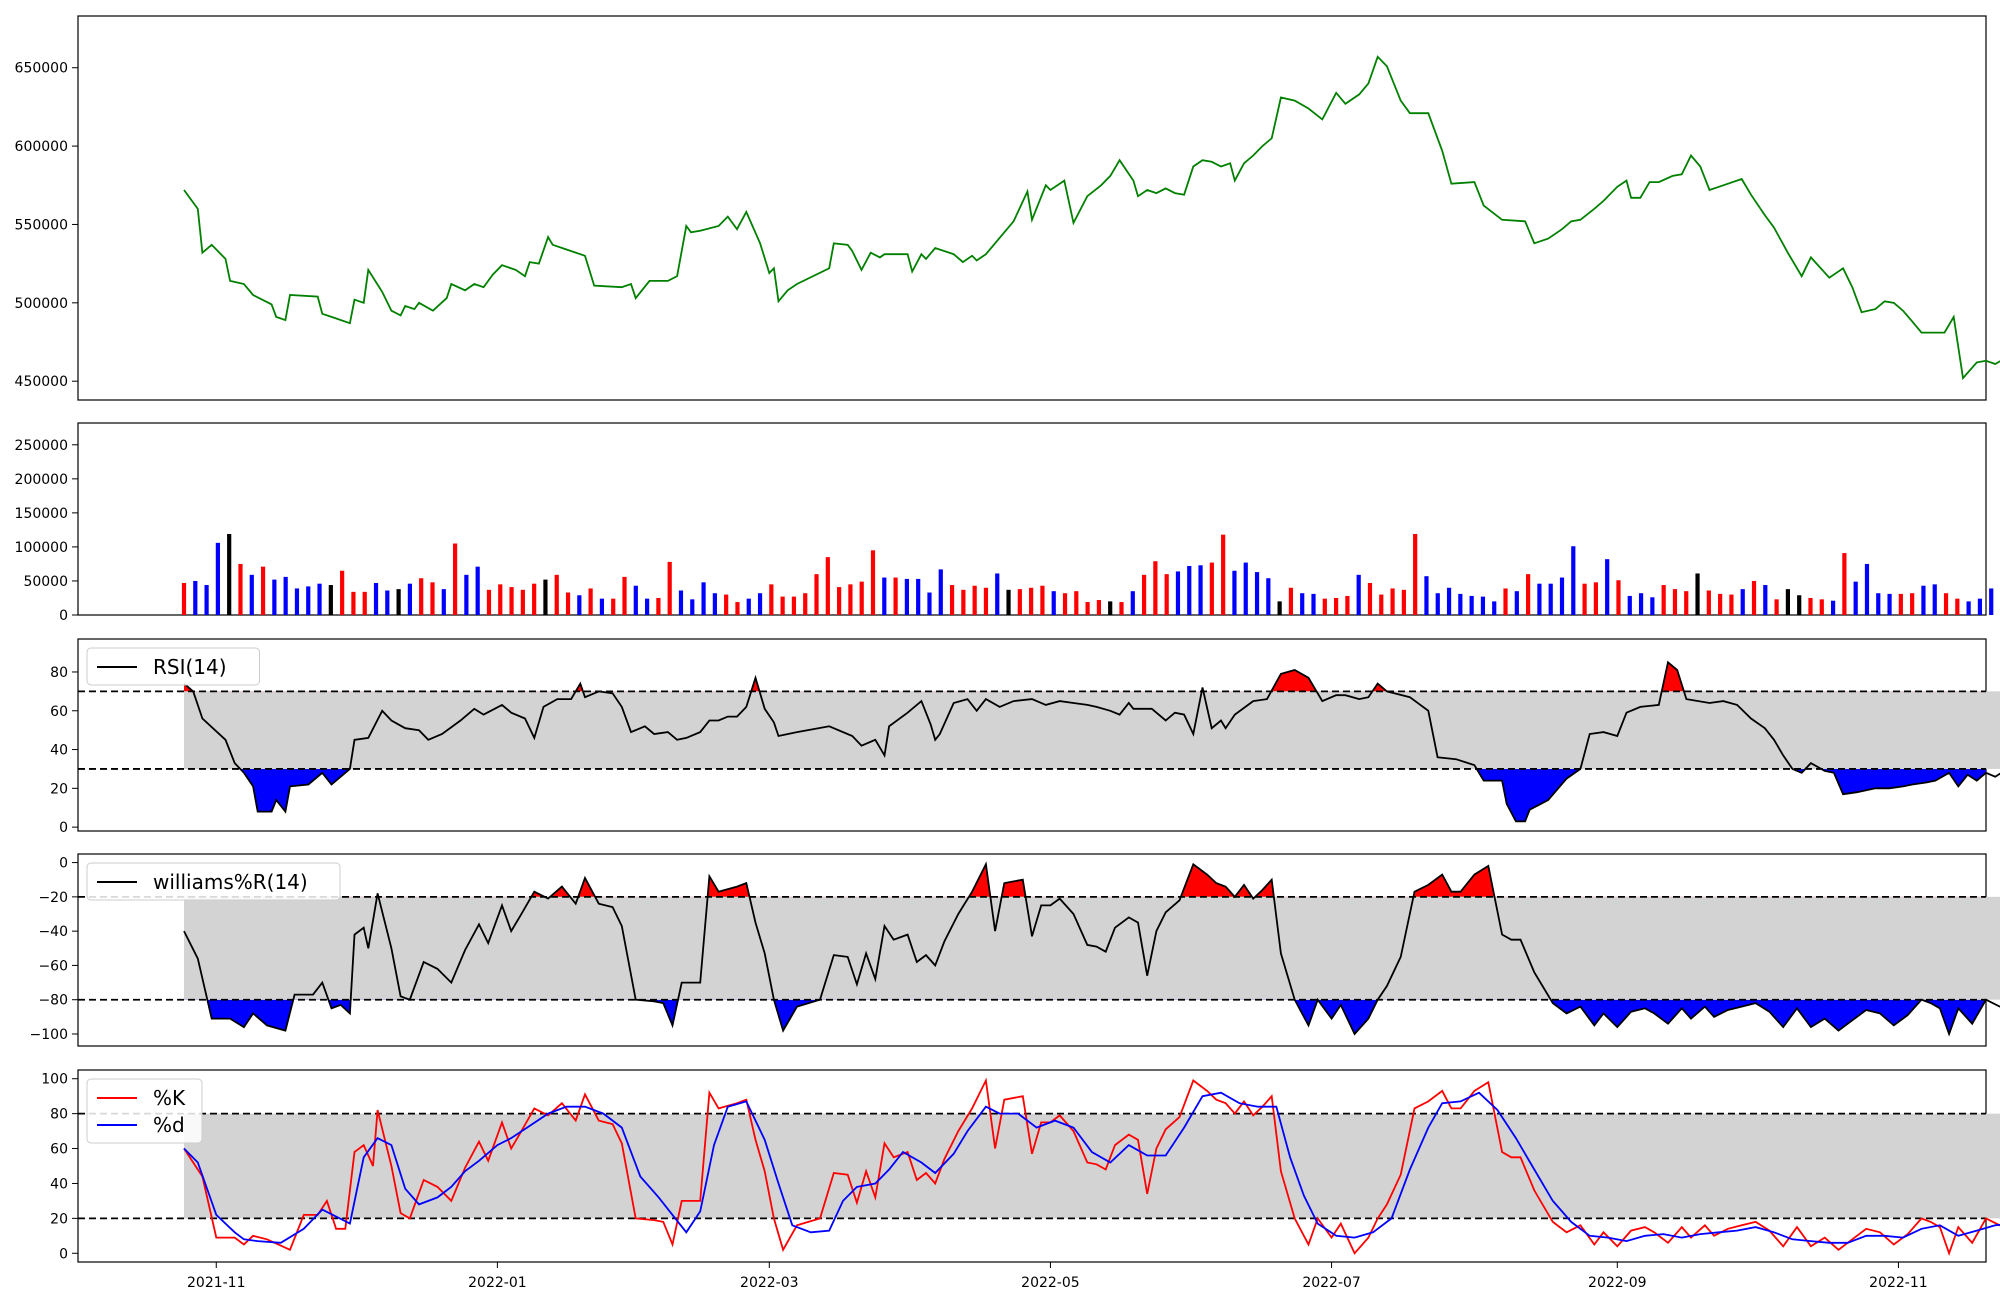 This screenshot has width=2000, height=1300. I want to click on rsi-ytick-label: 80, so click(59, 673).